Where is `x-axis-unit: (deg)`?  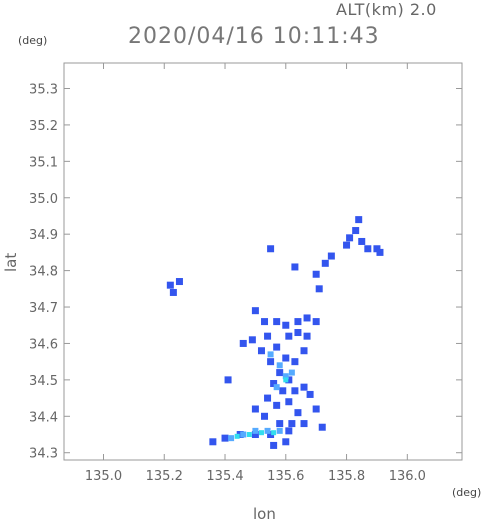
x-axis-unit: (deg) is located at coordinates (467, 492).